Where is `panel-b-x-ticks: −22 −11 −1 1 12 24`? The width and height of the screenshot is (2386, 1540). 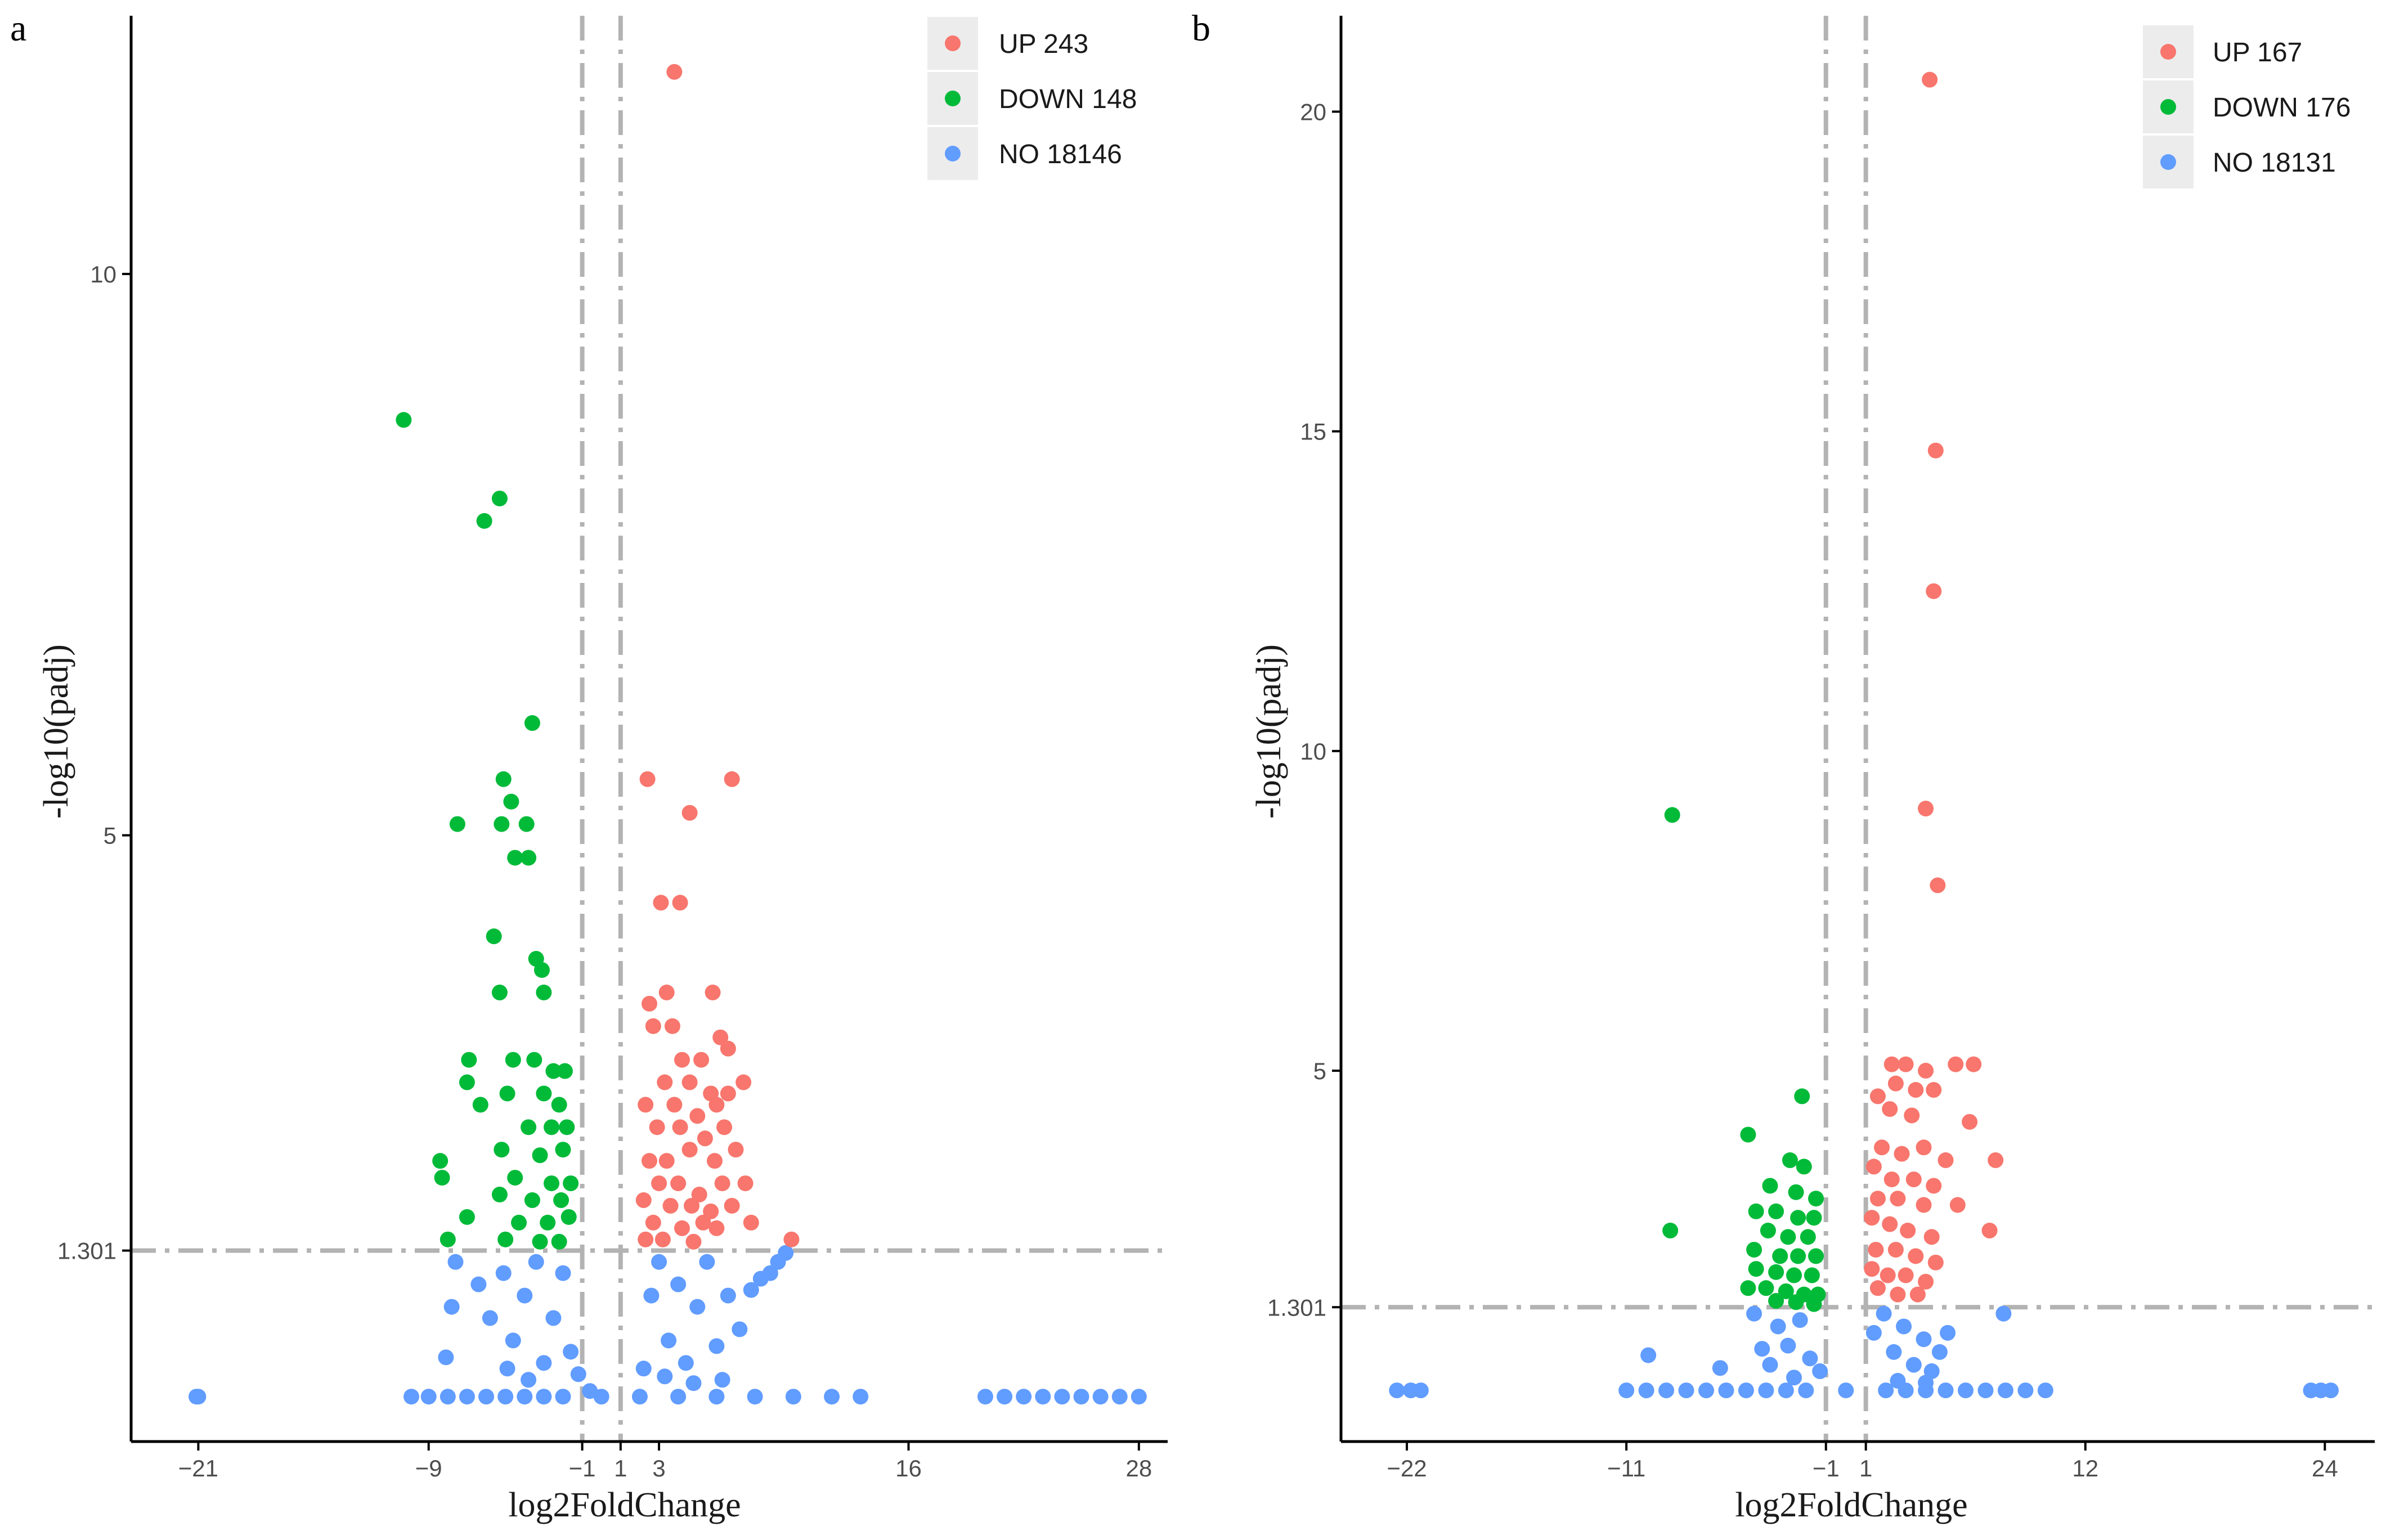
panel-b-x-ticks: −22 −11 −1 1 12 24 is located at coordinates (1862, 1461).